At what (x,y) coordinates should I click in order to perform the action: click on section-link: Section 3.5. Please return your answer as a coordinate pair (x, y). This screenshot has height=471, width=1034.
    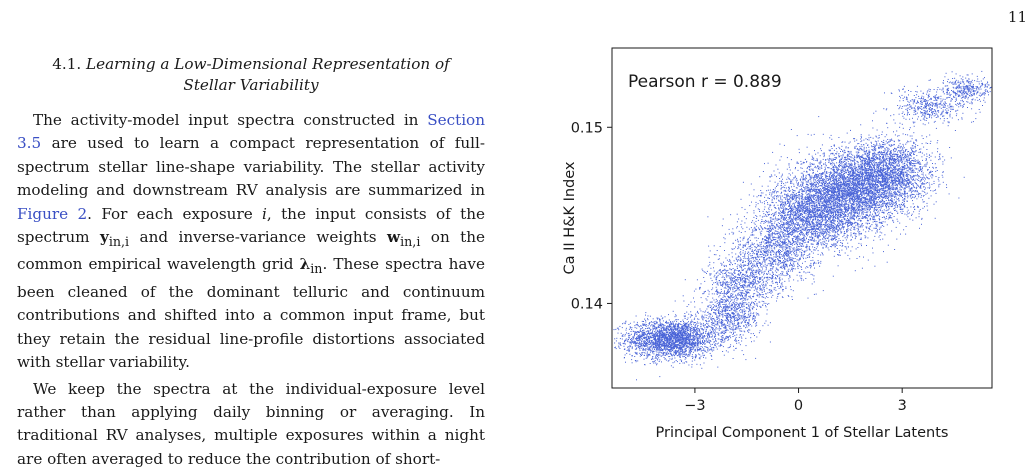
    Looking at the image, I should click on (251, 132).